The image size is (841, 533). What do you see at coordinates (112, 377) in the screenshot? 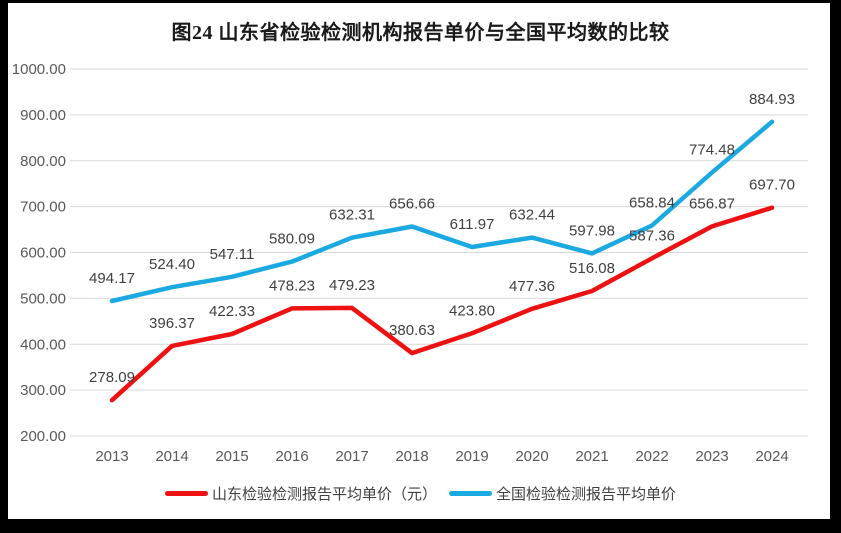
I see `data-label-shandong: 278.09` at bounding box center [112, 377].